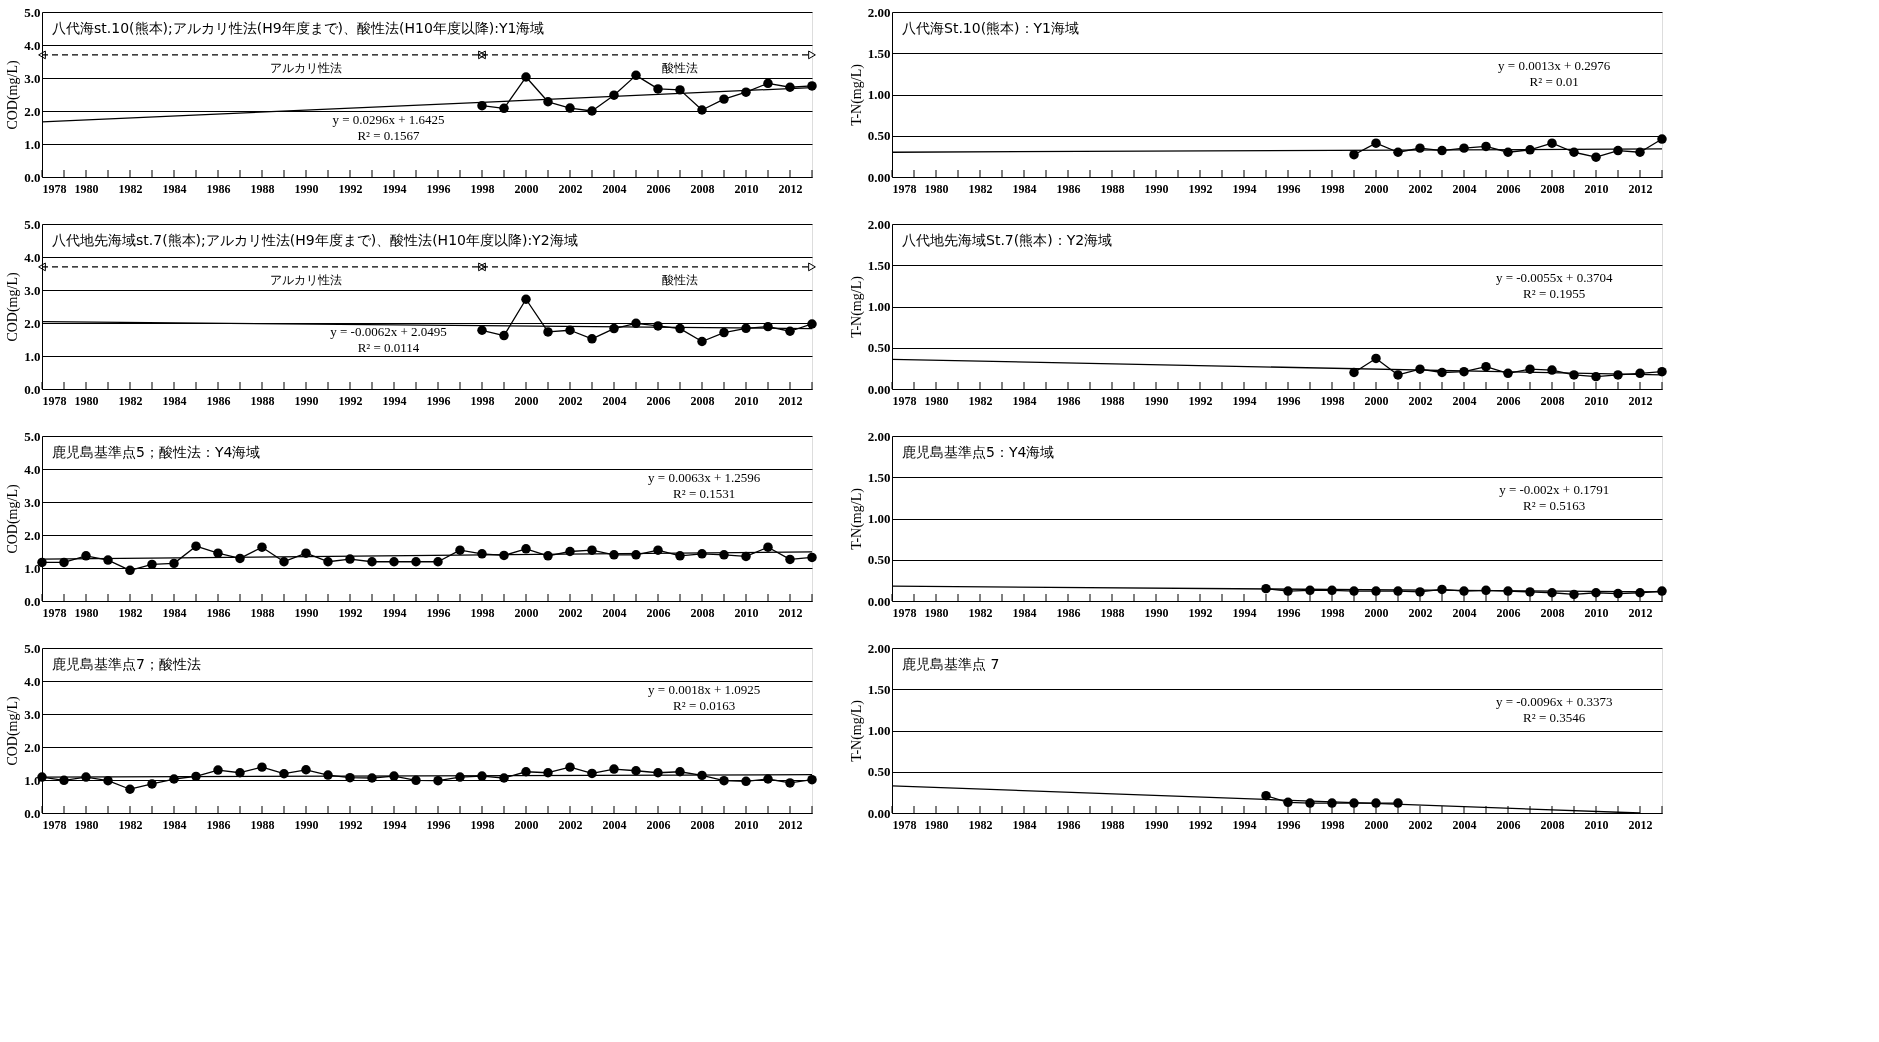 Image resolution: width=1879 pixels, height=1042 pixels. Describe the element at coordinates (388, 347) in the screenshot. I see `annotation: R² = 0.0114` at that location.